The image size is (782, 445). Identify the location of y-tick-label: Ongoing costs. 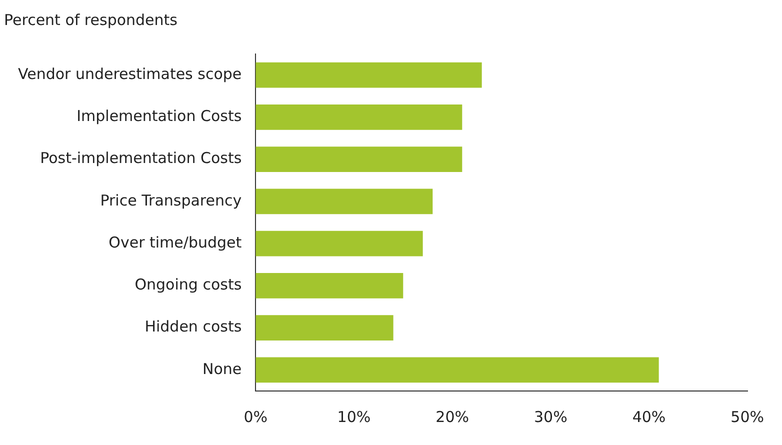
(188, 285).